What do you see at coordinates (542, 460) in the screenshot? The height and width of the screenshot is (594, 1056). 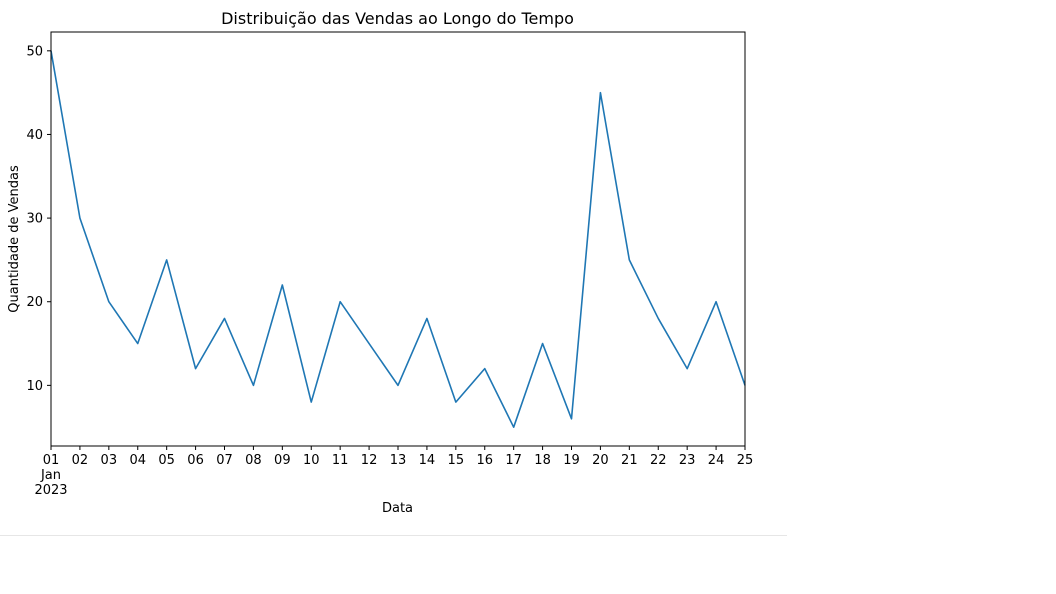 I see `x-tick-label: 18` at bounding box center [542, 460].